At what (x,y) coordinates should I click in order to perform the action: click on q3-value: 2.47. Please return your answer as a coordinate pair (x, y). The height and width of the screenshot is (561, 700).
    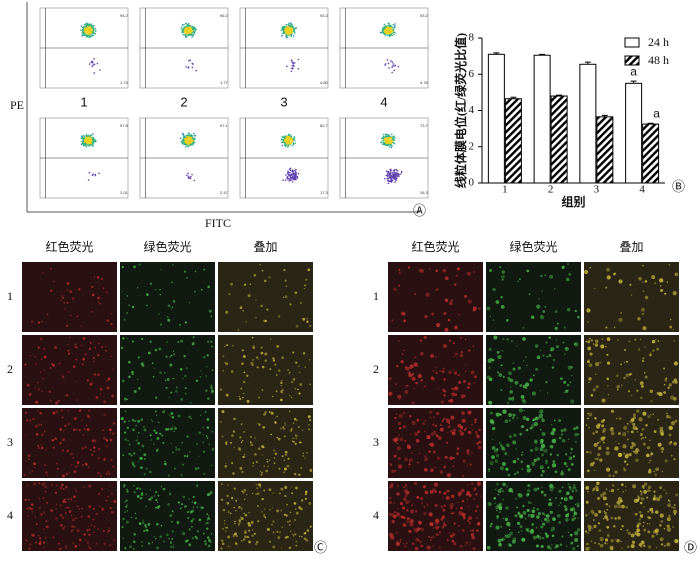
    Looking at the image, I should click on (224, 192).